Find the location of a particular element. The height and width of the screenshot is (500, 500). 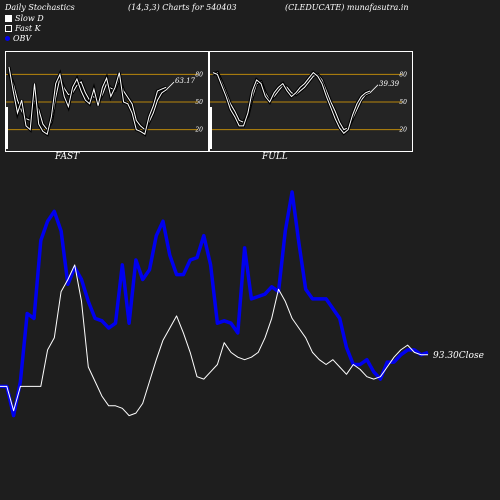

chart-source: (CLEDUCATE) munafasutra.in is located at coordinates (347, 7).